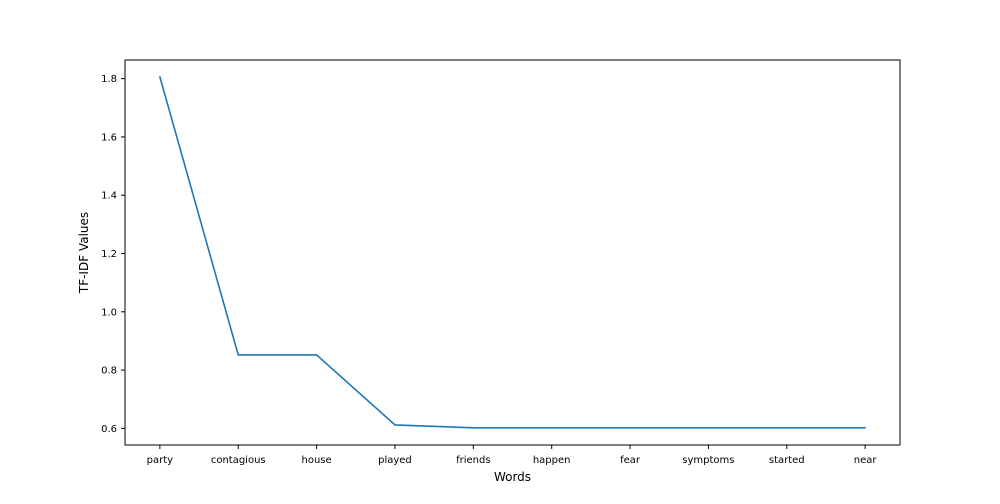 The image size is (1000, 504). Describe the element at coordinates (109, 312) in the screenshot. I see `y-tick-label: 1.0` at that location.